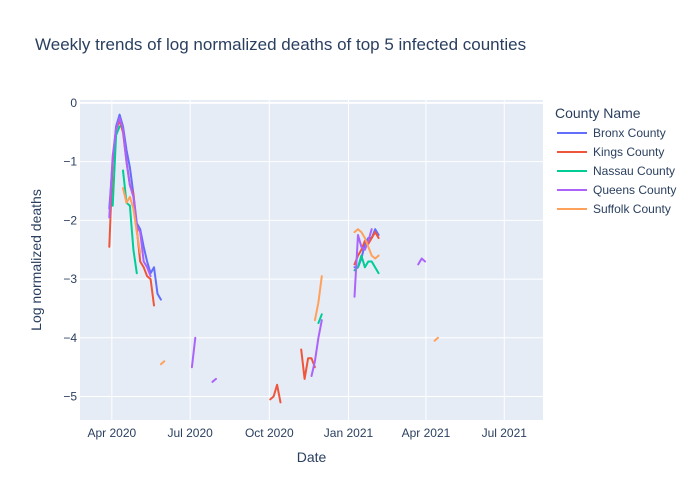  I want to click on legend-label: Queens County, so click(634, 190).